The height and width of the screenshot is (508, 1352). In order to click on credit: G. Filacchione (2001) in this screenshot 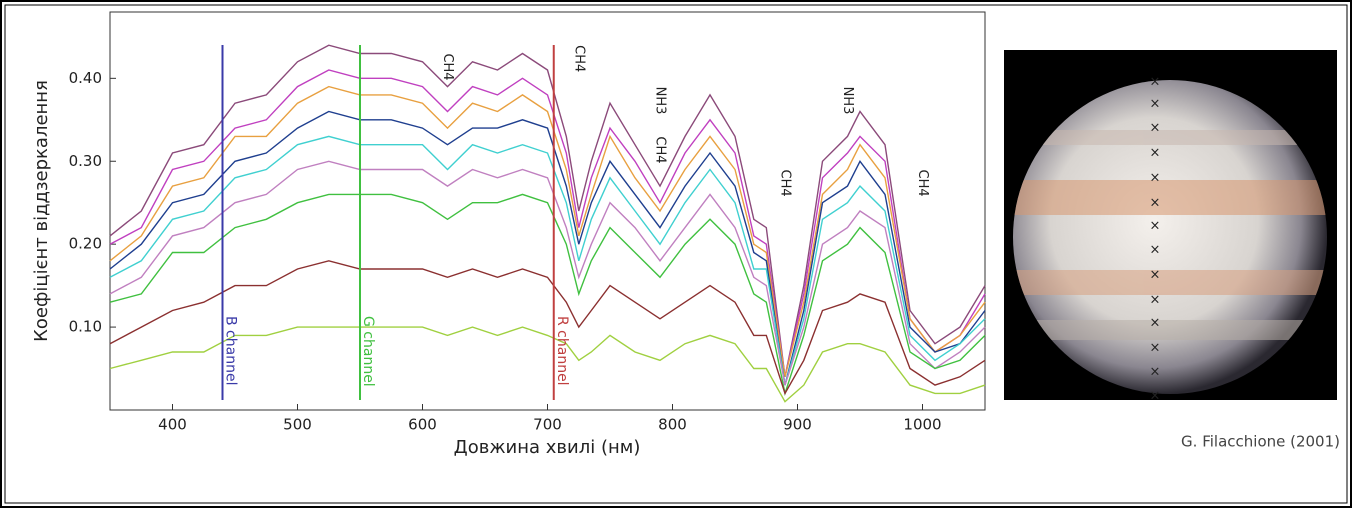, I will do `click(1260, 442)`.